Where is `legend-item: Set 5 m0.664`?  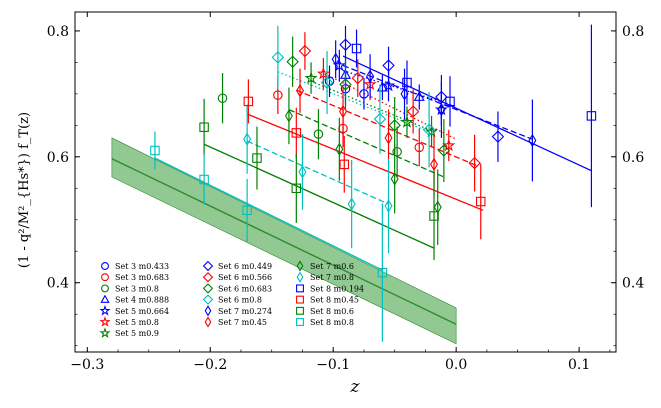
legend-item: Set 5 m0.664 is located at coordinates (134, 310).